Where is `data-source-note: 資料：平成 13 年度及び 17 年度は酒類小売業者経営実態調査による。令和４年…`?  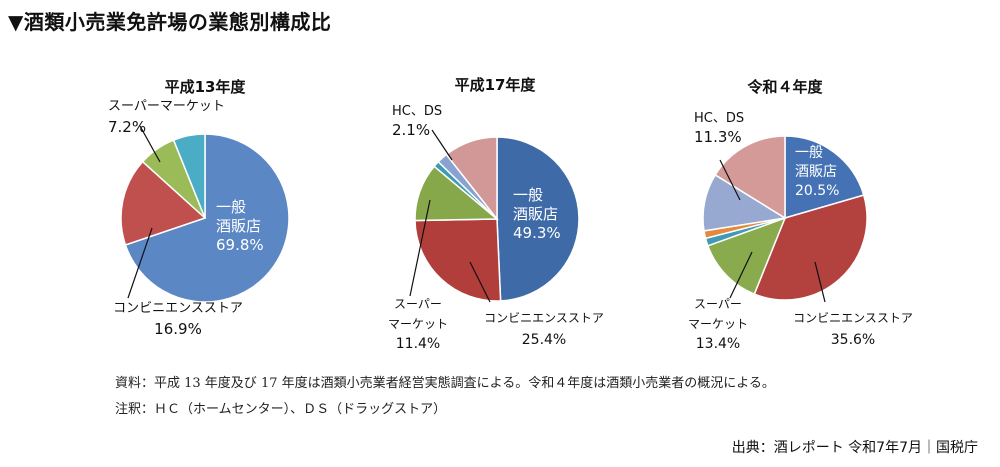
data-source-note: 資料：平成 13 年度及び 17 年度は酒類小売業者経営実態調査による。令和４年… is located at coordinates (445, 383).